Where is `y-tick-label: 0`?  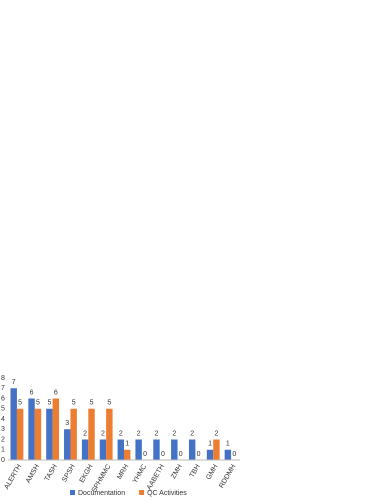
y-tick-label: 0 is located at coordinates (3, 460).